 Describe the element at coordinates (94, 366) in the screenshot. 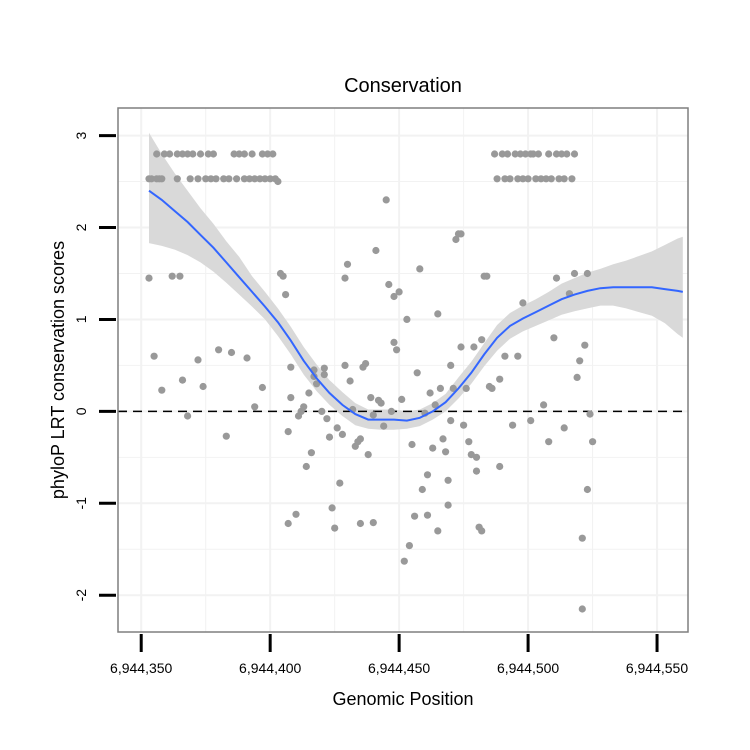

I see `y-axis: -2 -1 0 1 2 3` at that location.